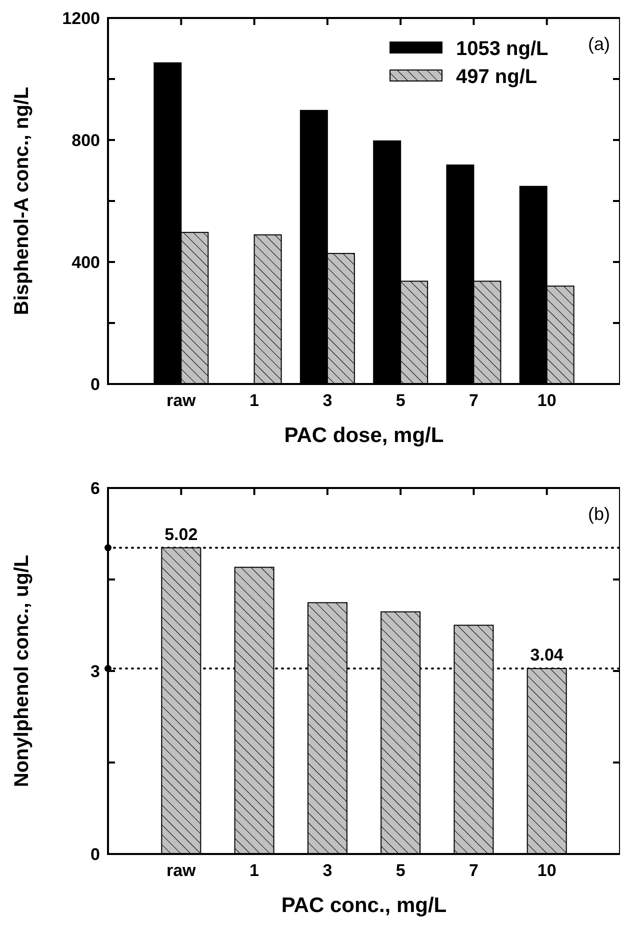 The height and width of the screenshot is (943, 628). What do you see at coordinates (86, 262) in the screenshot?
I see `y-tick-label: 400` at bounding box center [86, 262].